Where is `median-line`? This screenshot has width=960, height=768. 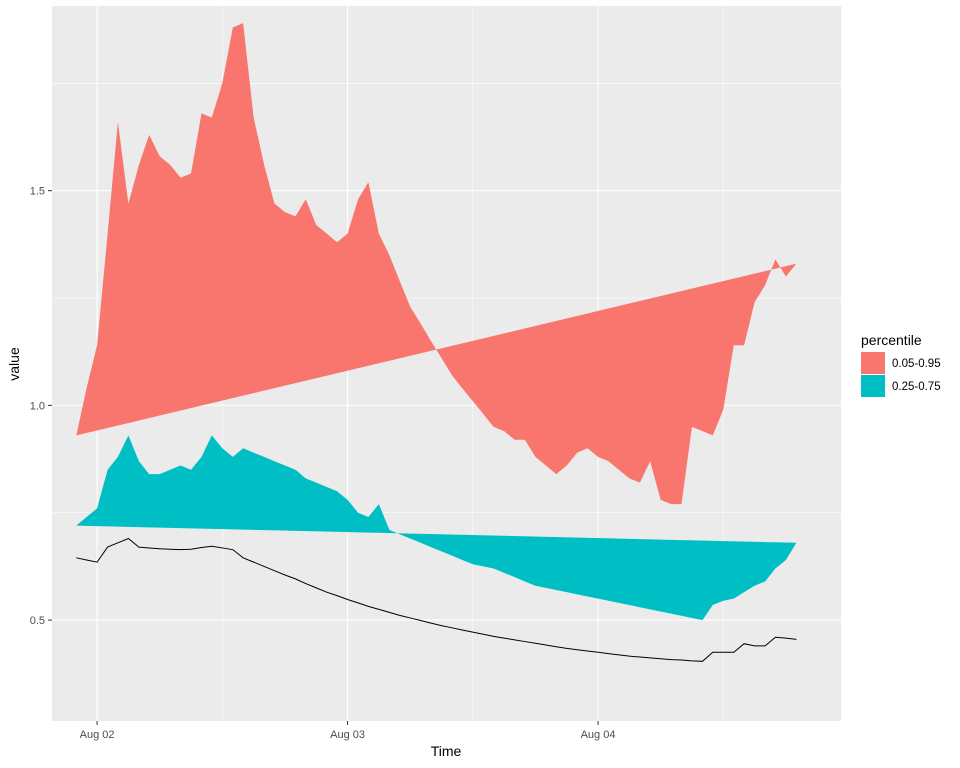 median-line is located at coordinates (436, 599).